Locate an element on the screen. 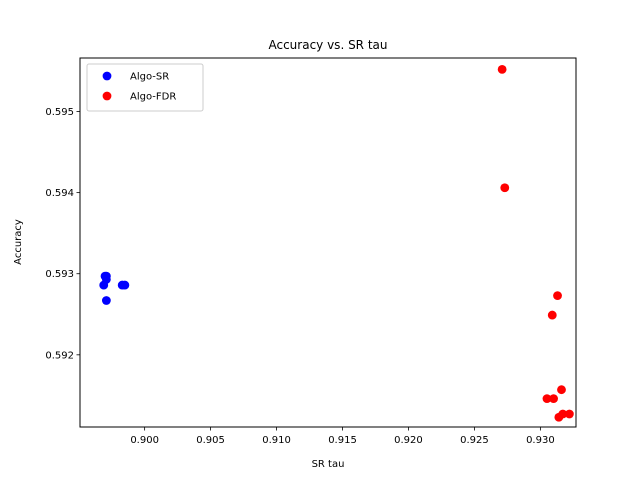  x-tick-label: 0.925 is located at coordinates (474, 440).